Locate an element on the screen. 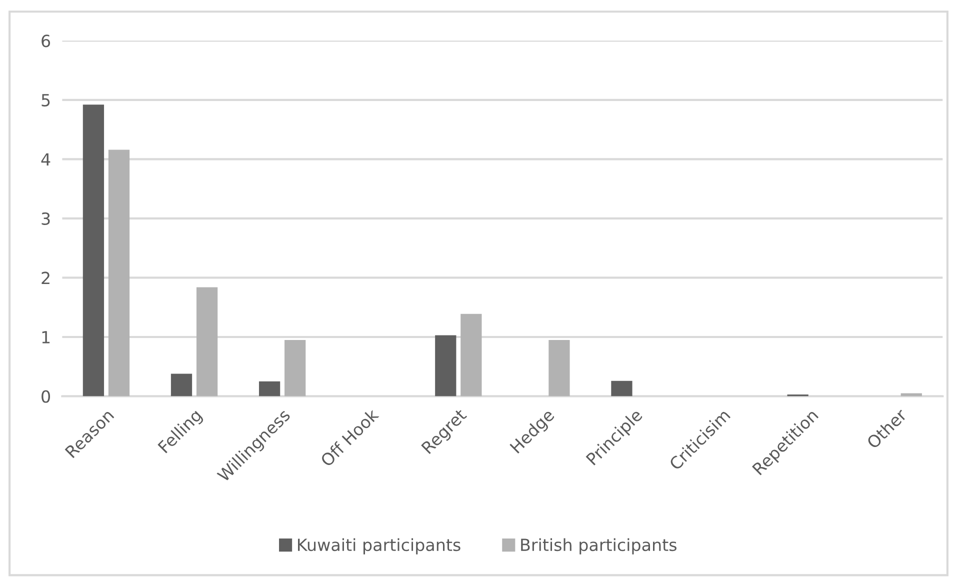 The image size is (957, 581). y-tick-label: 0 is located at coordinates (46, 396).